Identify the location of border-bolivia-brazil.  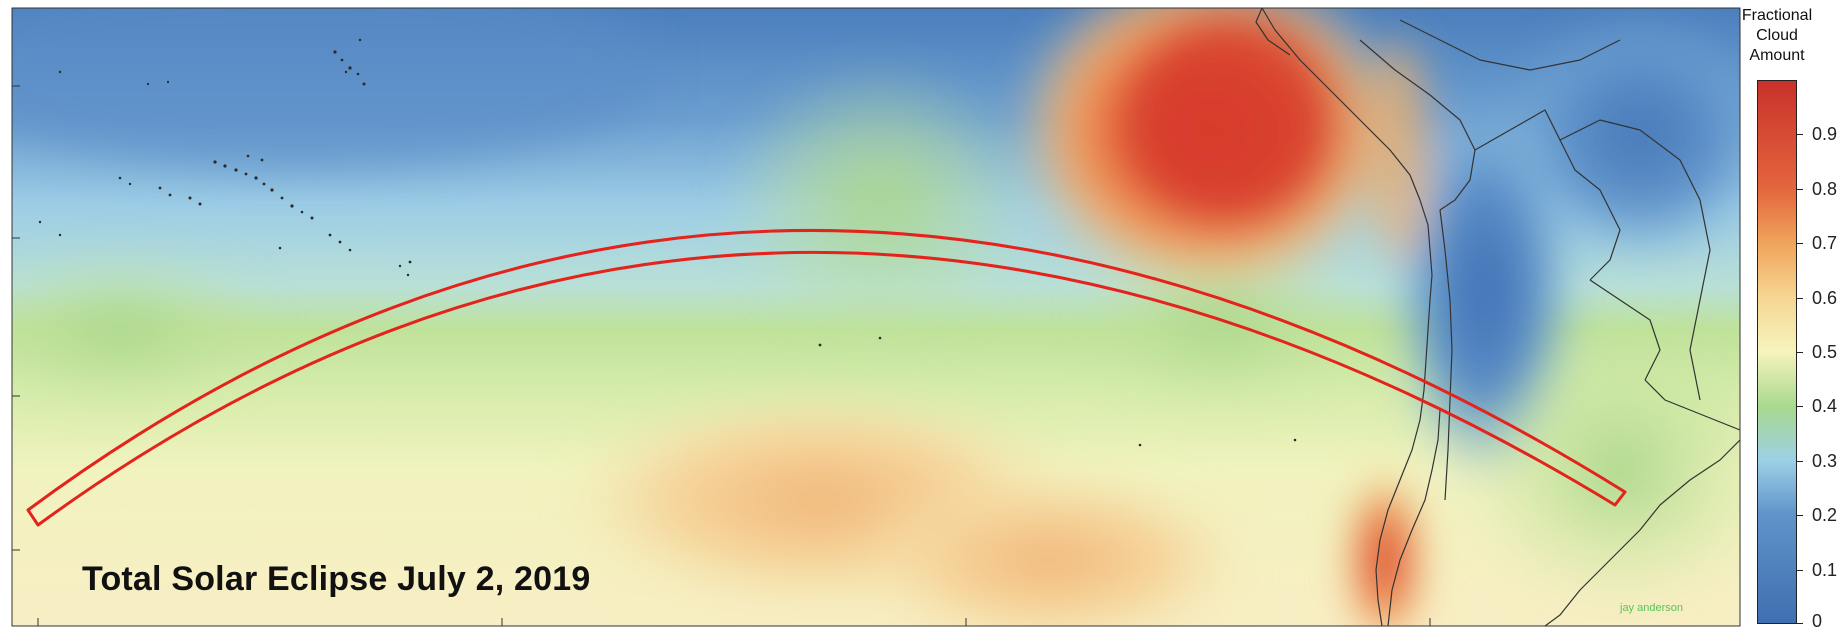
(1547, 195).